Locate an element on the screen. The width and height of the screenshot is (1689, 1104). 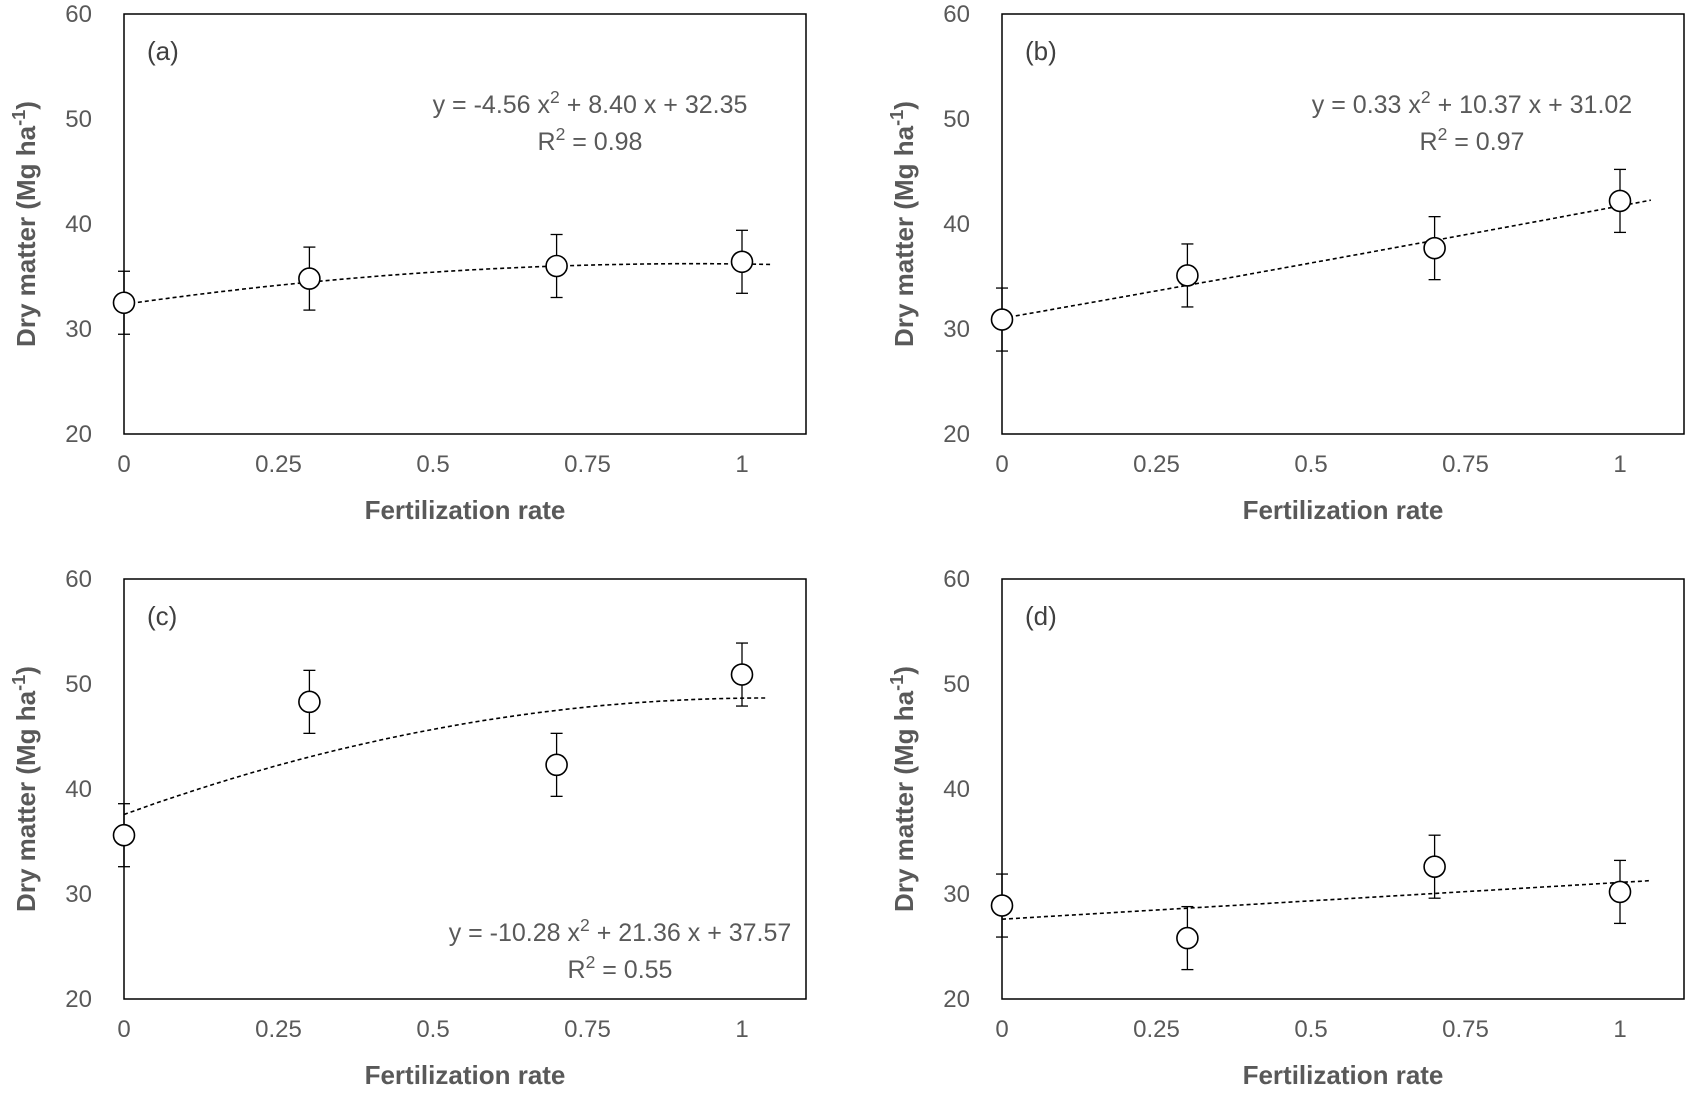
panel-label: (b) is located at coordinates (1041, 51).